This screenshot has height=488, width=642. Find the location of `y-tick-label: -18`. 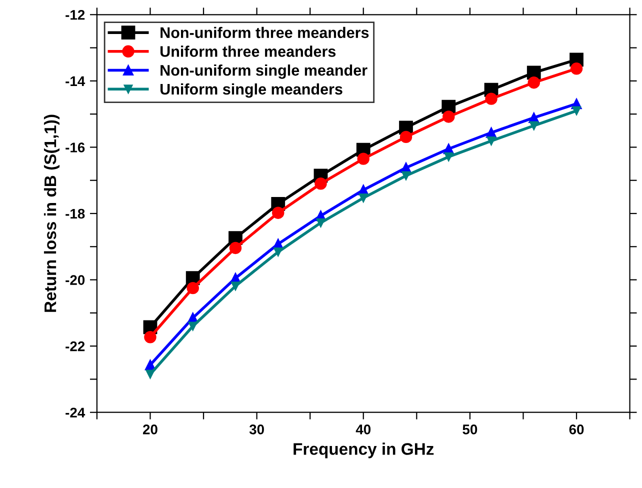

y-tick-label: -18 is located at coordinates (75, 213).